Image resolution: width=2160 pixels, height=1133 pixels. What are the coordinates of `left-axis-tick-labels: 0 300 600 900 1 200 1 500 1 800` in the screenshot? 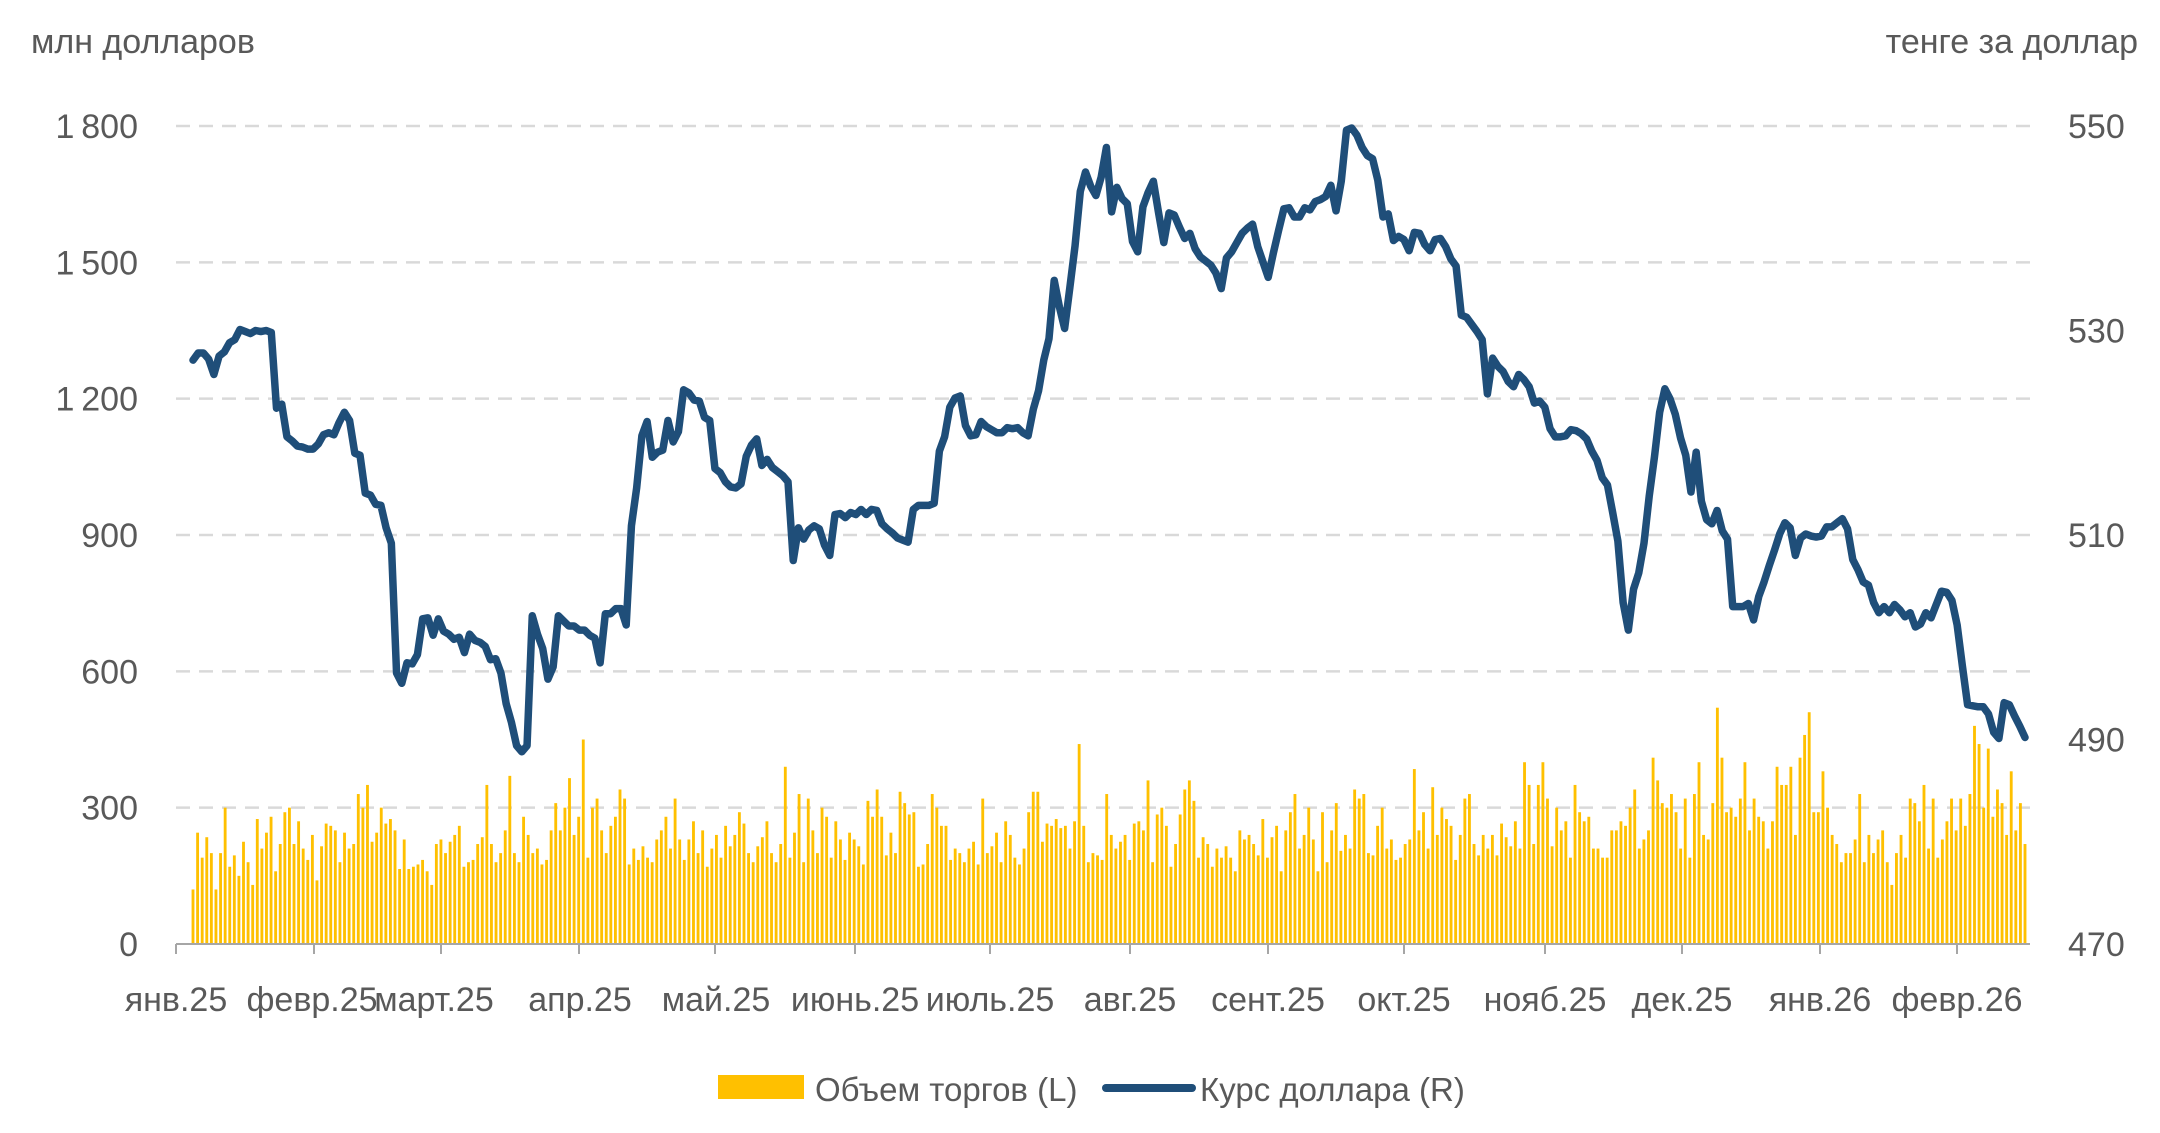 It's located at (97, 536).